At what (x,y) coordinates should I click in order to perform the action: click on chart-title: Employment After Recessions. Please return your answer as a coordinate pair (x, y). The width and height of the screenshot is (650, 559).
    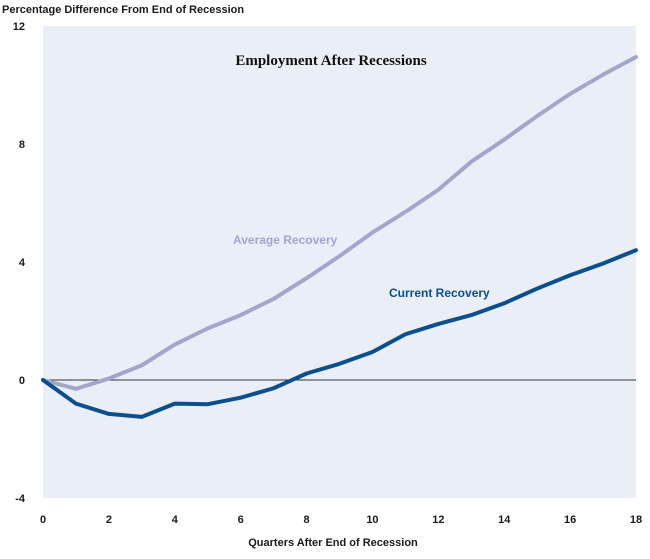
    Looking at the image, I should click on (331, 61).